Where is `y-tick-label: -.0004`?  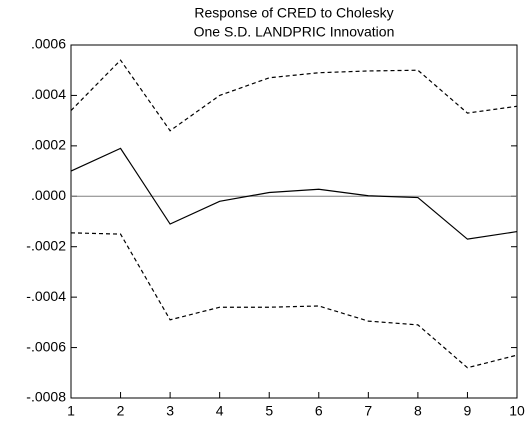
y-tick-label: -.0004 is located at coordinates (46, 296).